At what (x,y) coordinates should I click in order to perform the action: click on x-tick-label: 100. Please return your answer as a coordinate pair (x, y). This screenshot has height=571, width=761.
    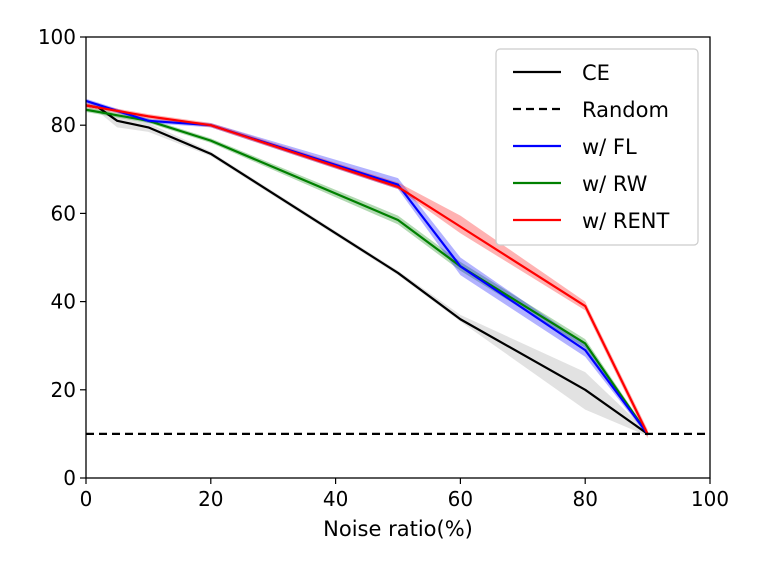
    Looking at the image, I should click on (710, 499).